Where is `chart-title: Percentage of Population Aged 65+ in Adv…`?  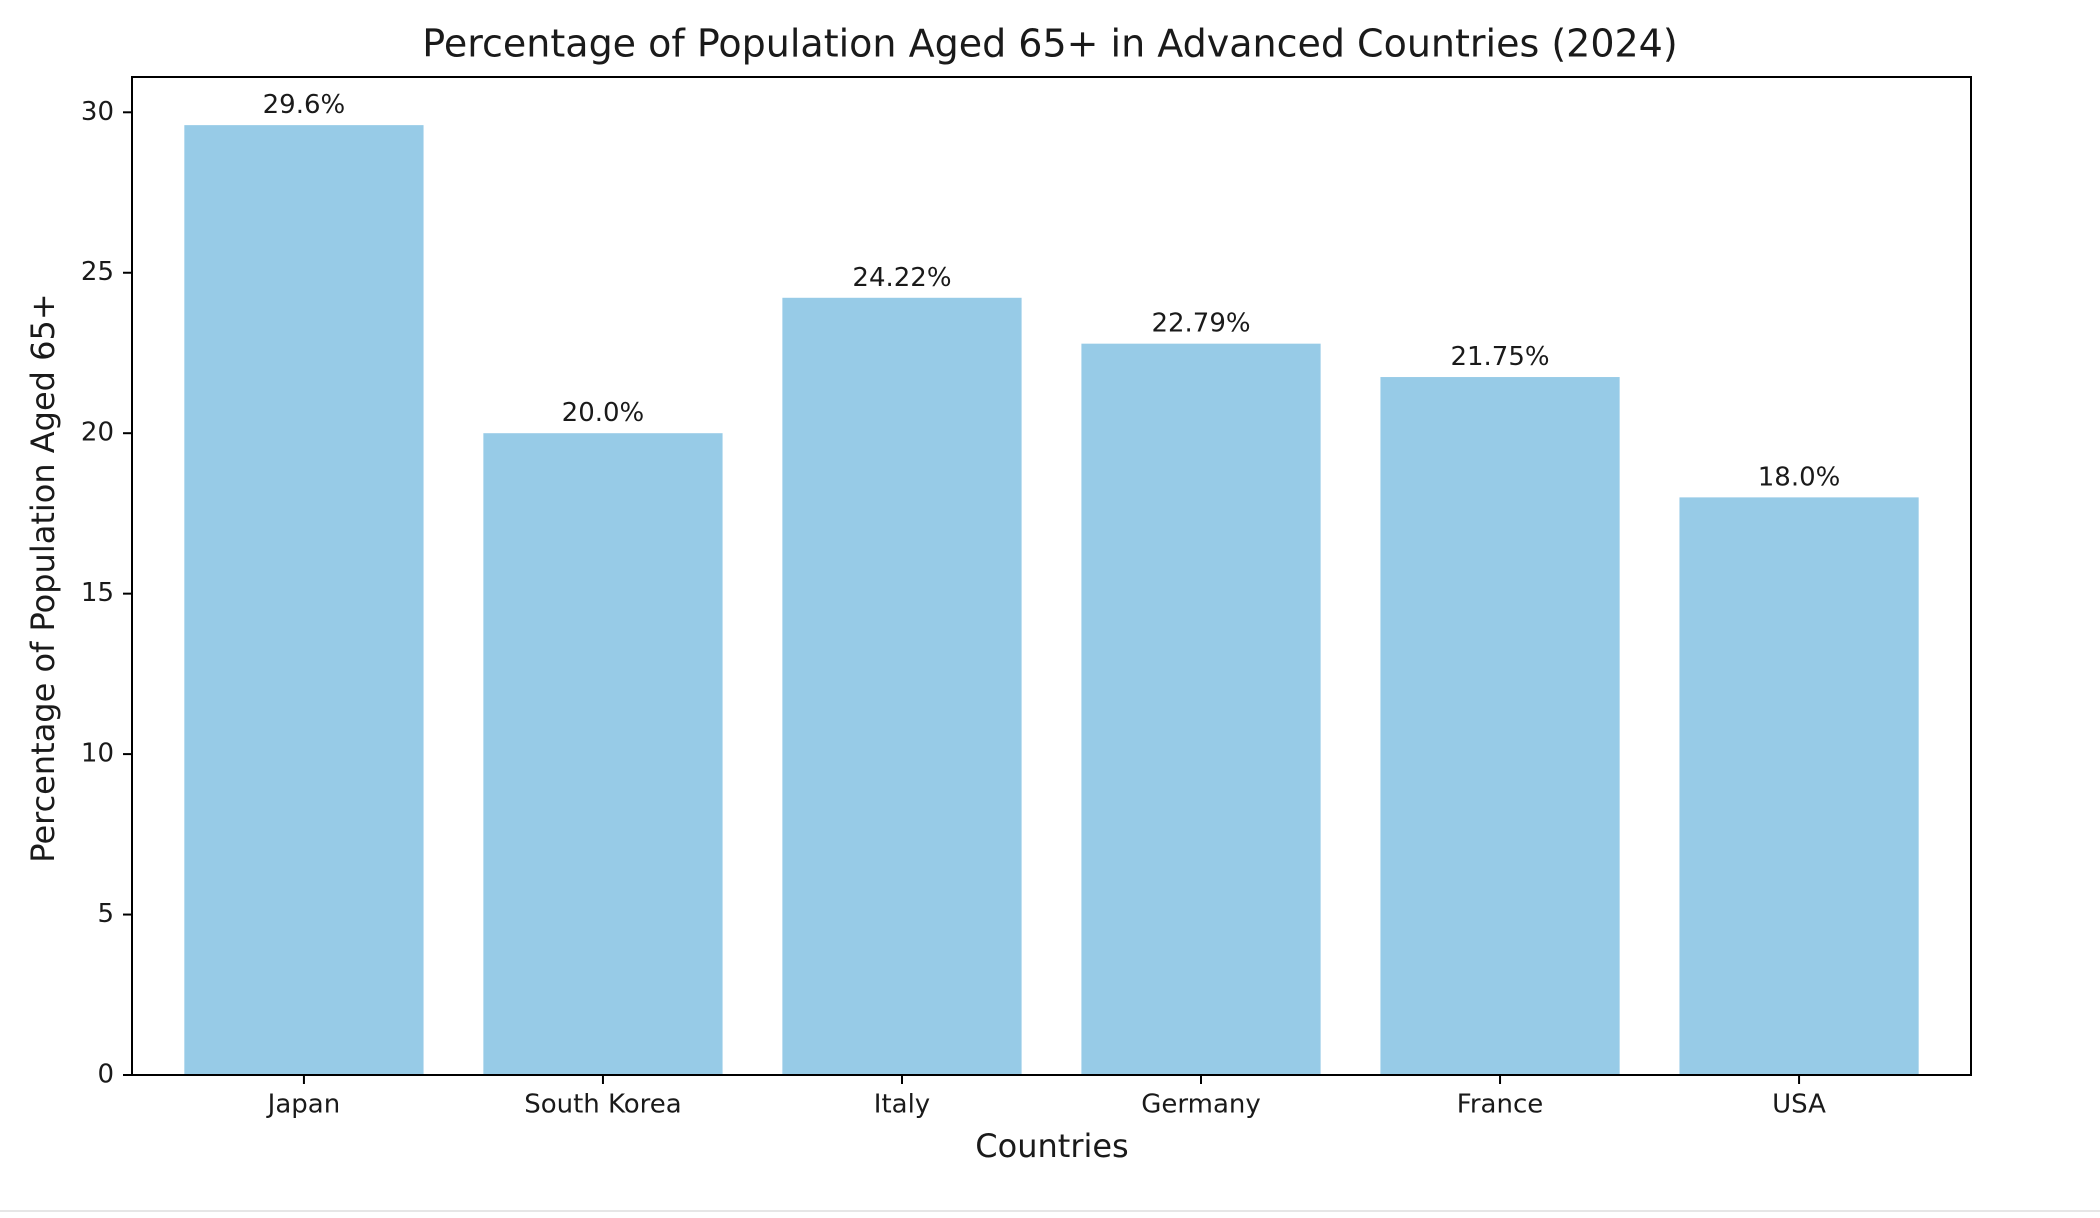
chart-title: Percentage of Population Aged 65+ in Adv… is located at coordinates (1049, 44).